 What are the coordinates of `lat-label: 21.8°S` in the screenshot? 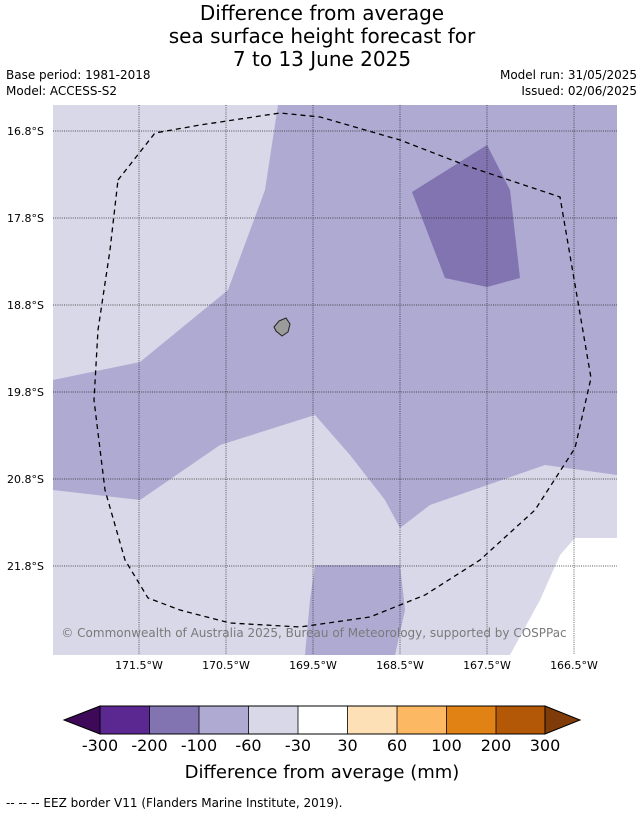 It's located at (25, 566).